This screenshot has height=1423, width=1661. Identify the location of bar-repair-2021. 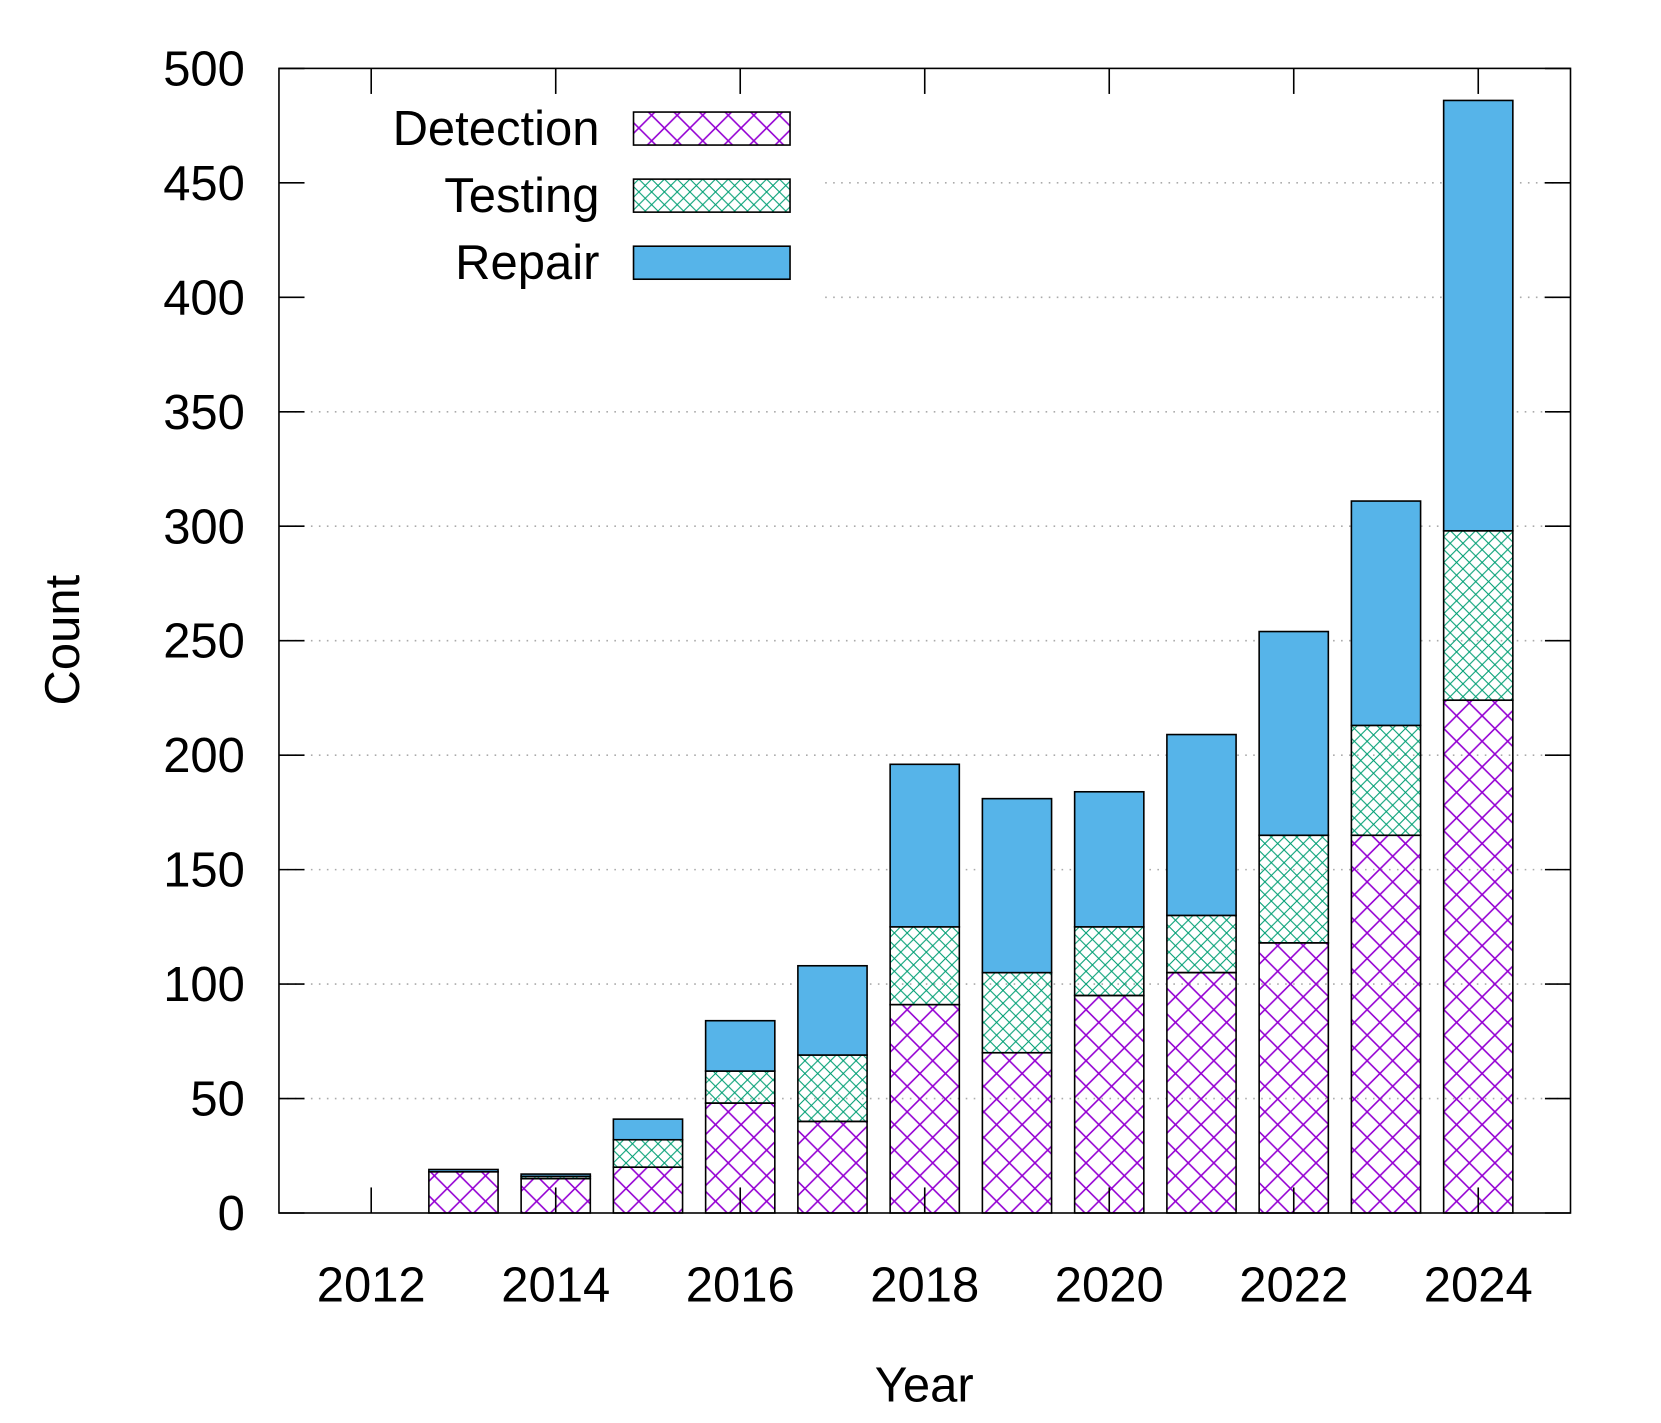
(1201, 825).